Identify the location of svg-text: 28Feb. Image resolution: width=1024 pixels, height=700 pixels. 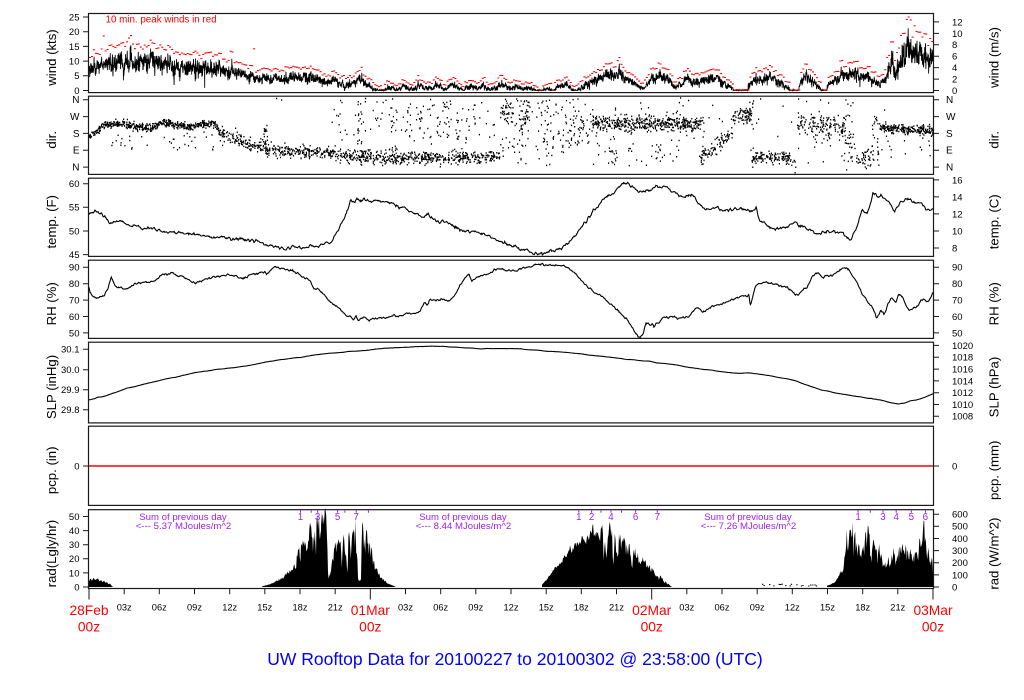
(88, 610).